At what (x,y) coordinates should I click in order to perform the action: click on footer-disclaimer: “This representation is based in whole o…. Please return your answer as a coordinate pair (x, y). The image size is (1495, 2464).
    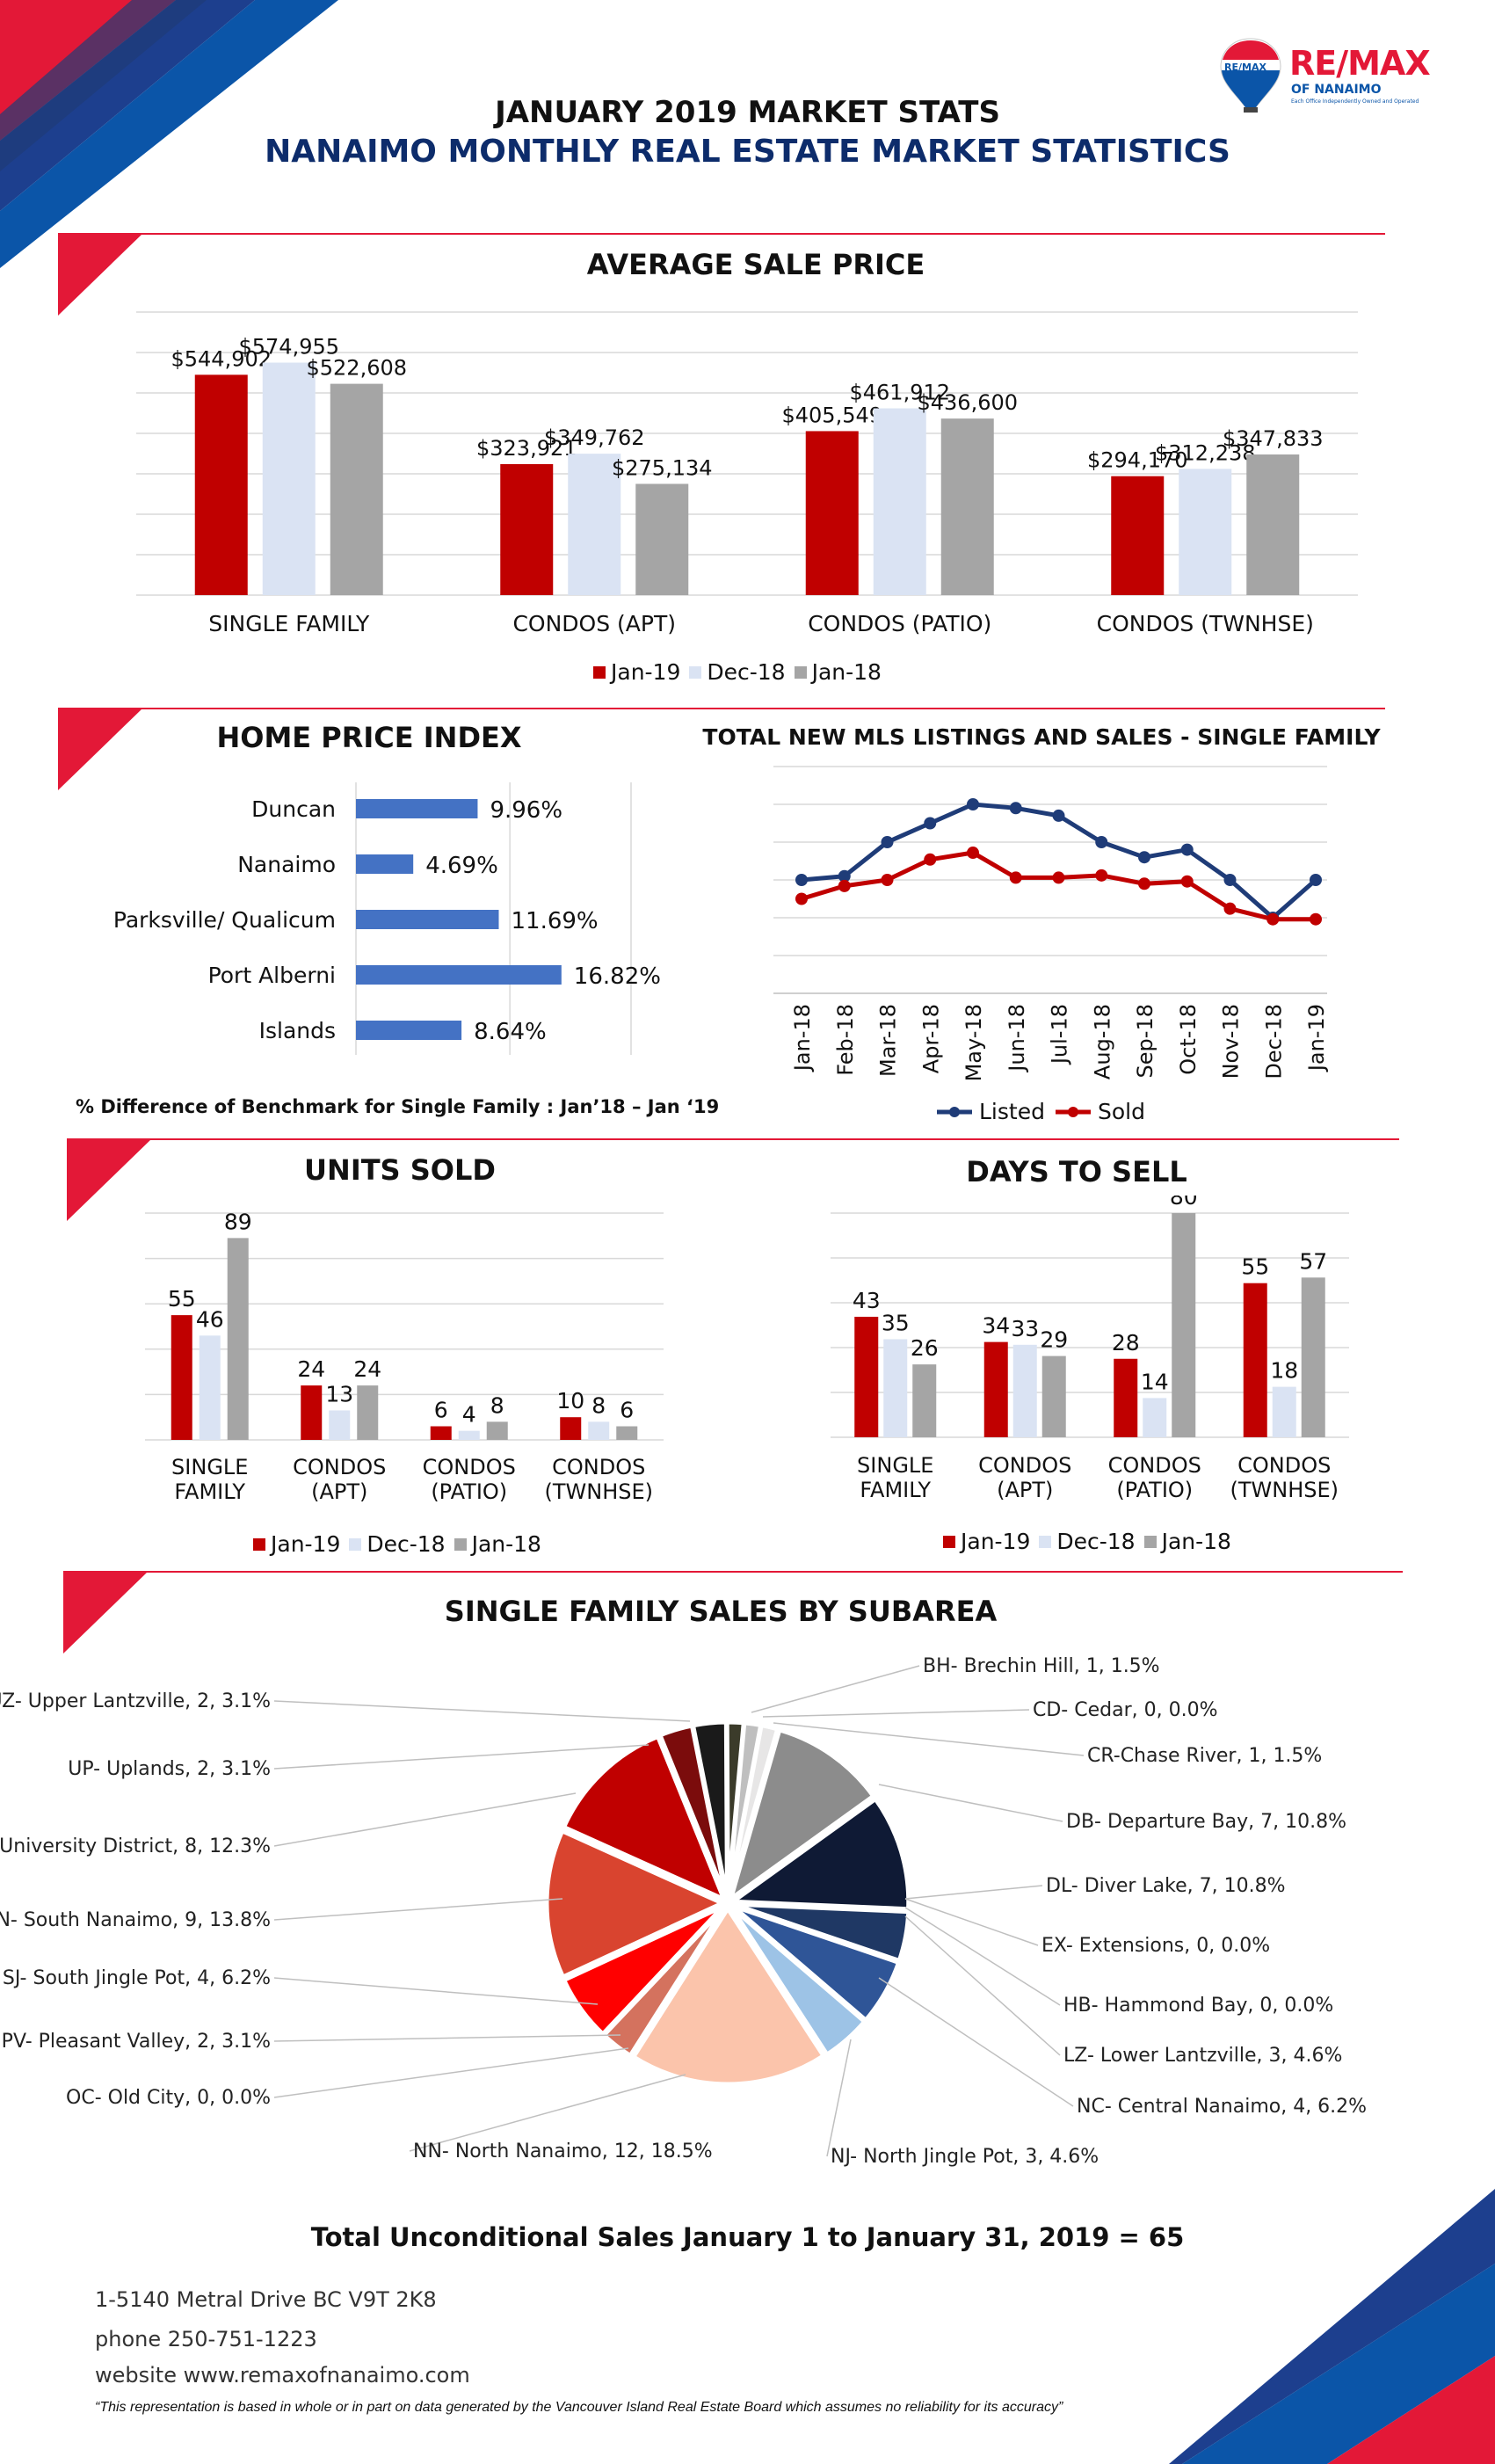
    Looking at the image, I should click on (579, 2407).